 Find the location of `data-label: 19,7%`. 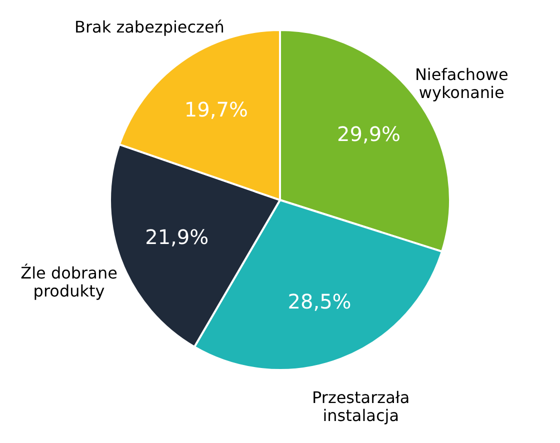

data-label: 19,7% is located at coordinates (216, 109).